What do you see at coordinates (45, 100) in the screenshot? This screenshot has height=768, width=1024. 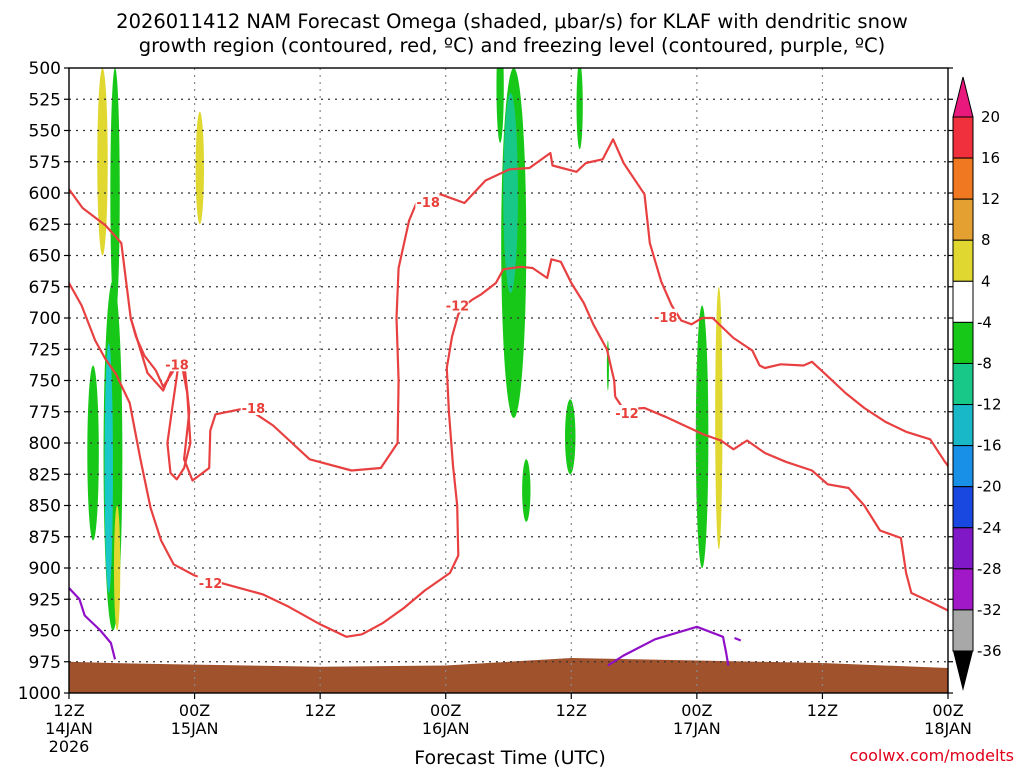 I see `y-tick-label-1: 525` at bounding box center [45, 100].